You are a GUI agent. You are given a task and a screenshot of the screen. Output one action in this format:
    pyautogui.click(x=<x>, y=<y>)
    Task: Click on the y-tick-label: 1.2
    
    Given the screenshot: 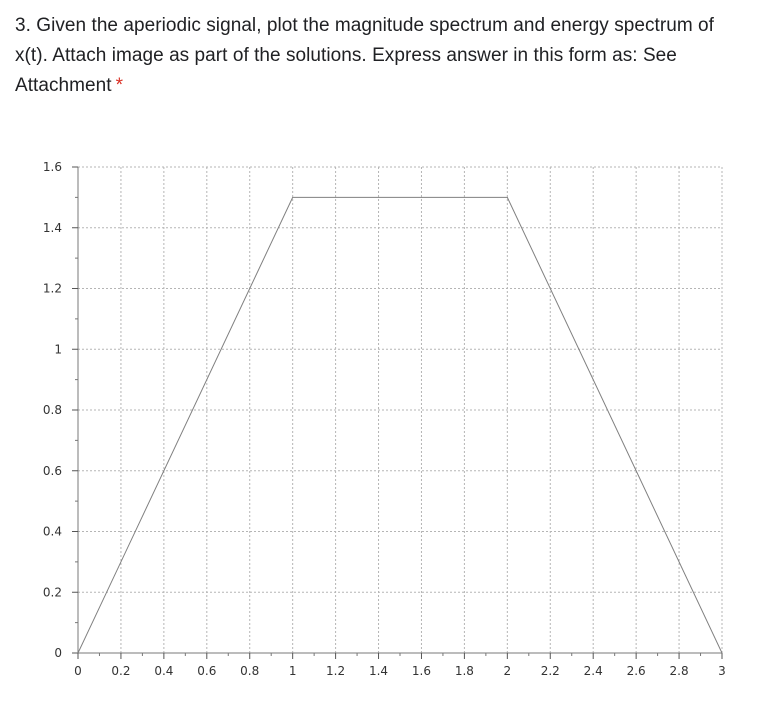 What is the action you would take?
    pyautogui.click(x=52, y=289)
    